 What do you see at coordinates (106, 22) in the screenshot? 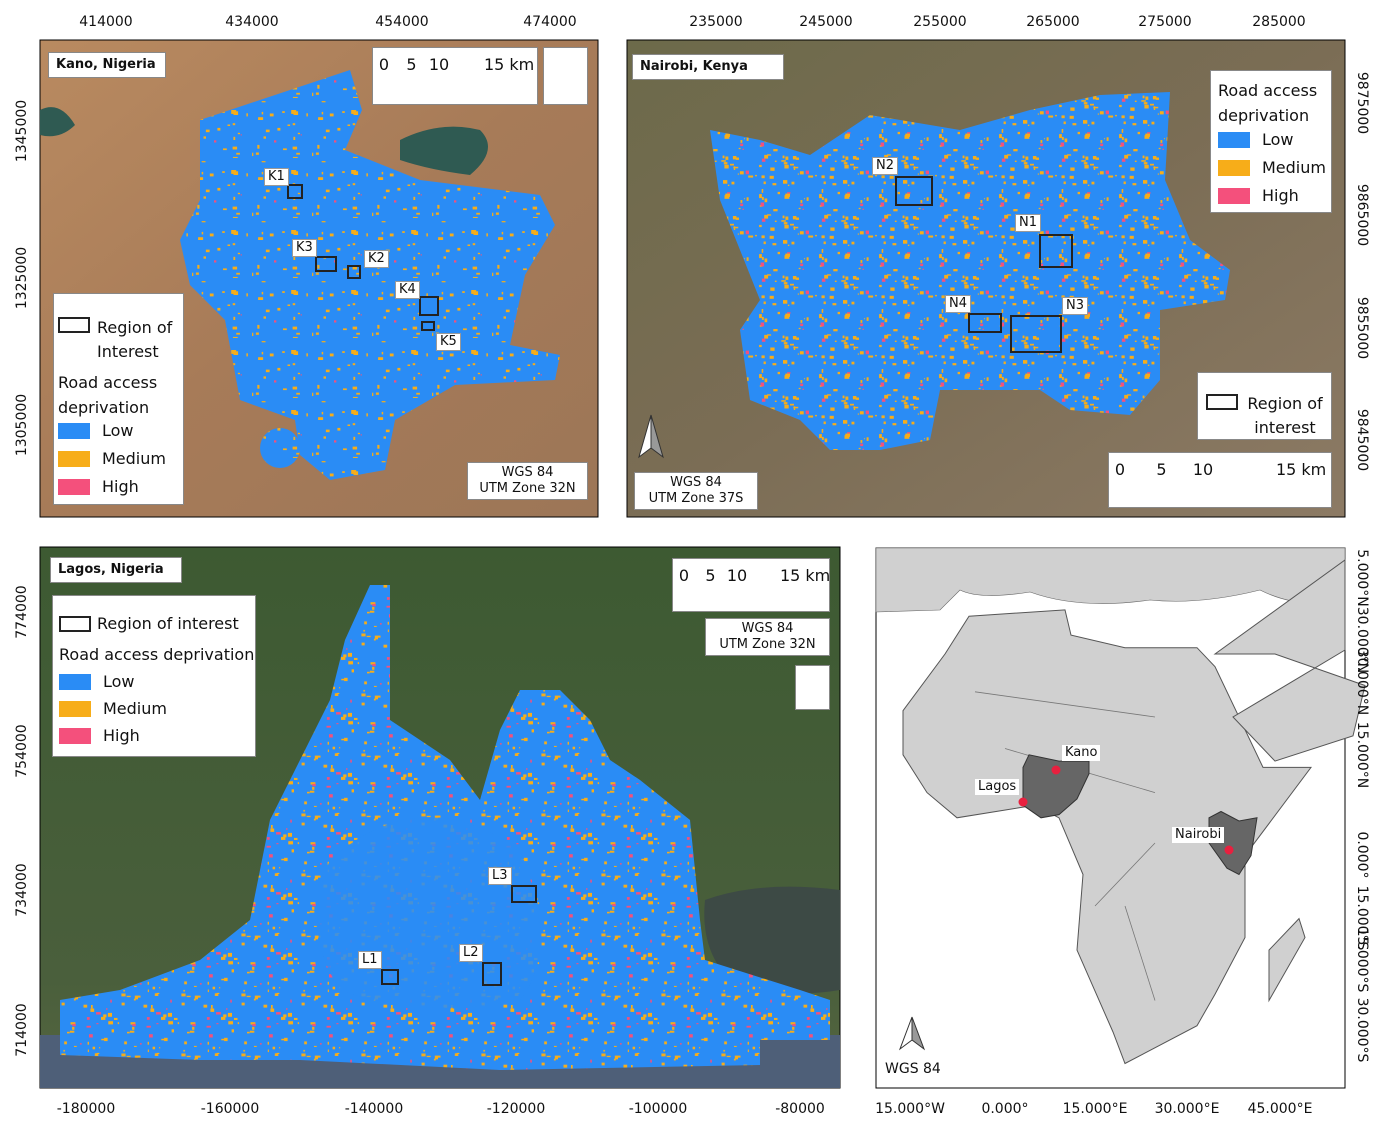
I see `x-tick-label: 414000` at bounding box center [106, 22].